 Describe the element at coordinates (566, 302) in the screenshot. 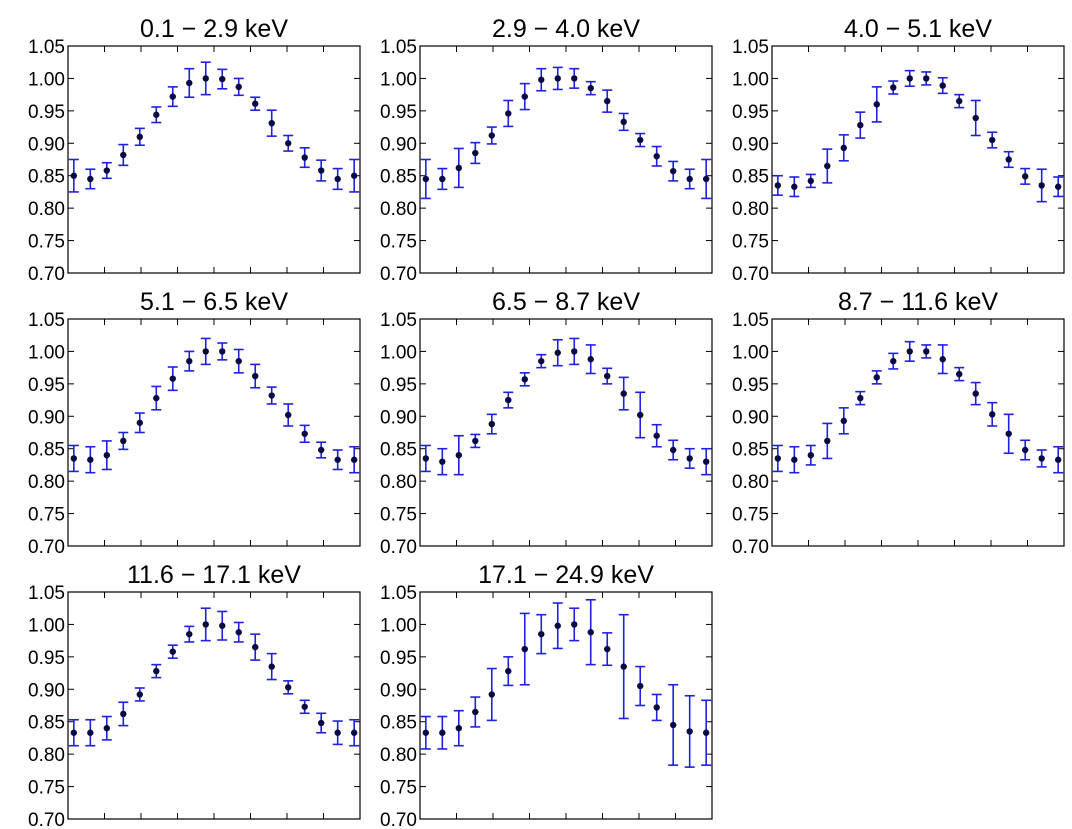

I see `panel-title: 6.5 − 8.7 keV` at that location.